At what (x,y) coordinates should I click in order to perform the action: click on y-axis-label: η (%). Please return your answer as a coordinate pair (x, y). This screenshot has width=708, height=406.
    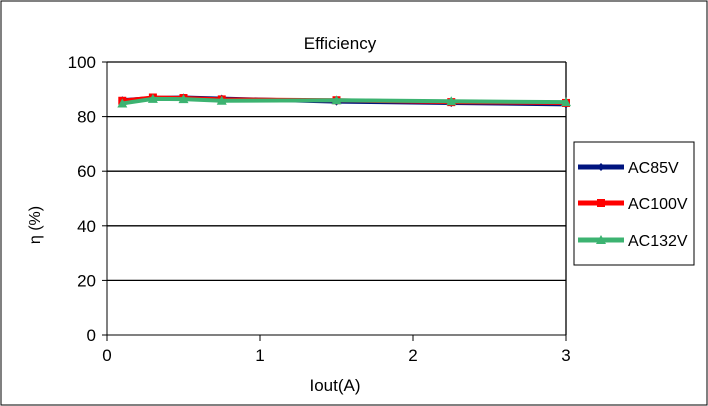
    Looking at the image, I should click on (35, 225).